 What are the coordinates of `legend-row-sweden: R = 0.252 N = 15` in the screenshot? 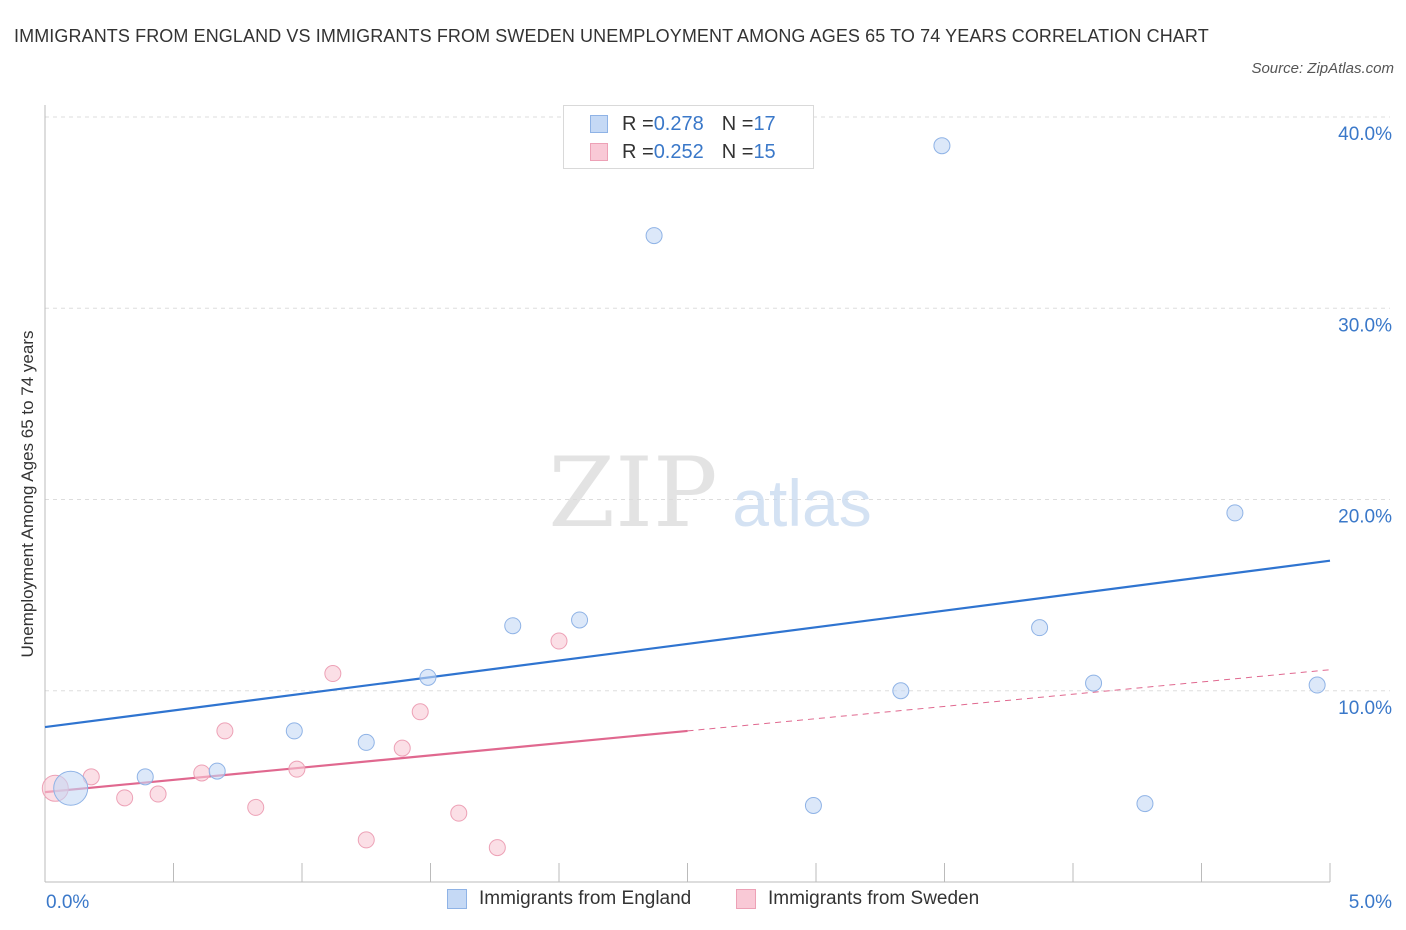 It's located at (683, 152).